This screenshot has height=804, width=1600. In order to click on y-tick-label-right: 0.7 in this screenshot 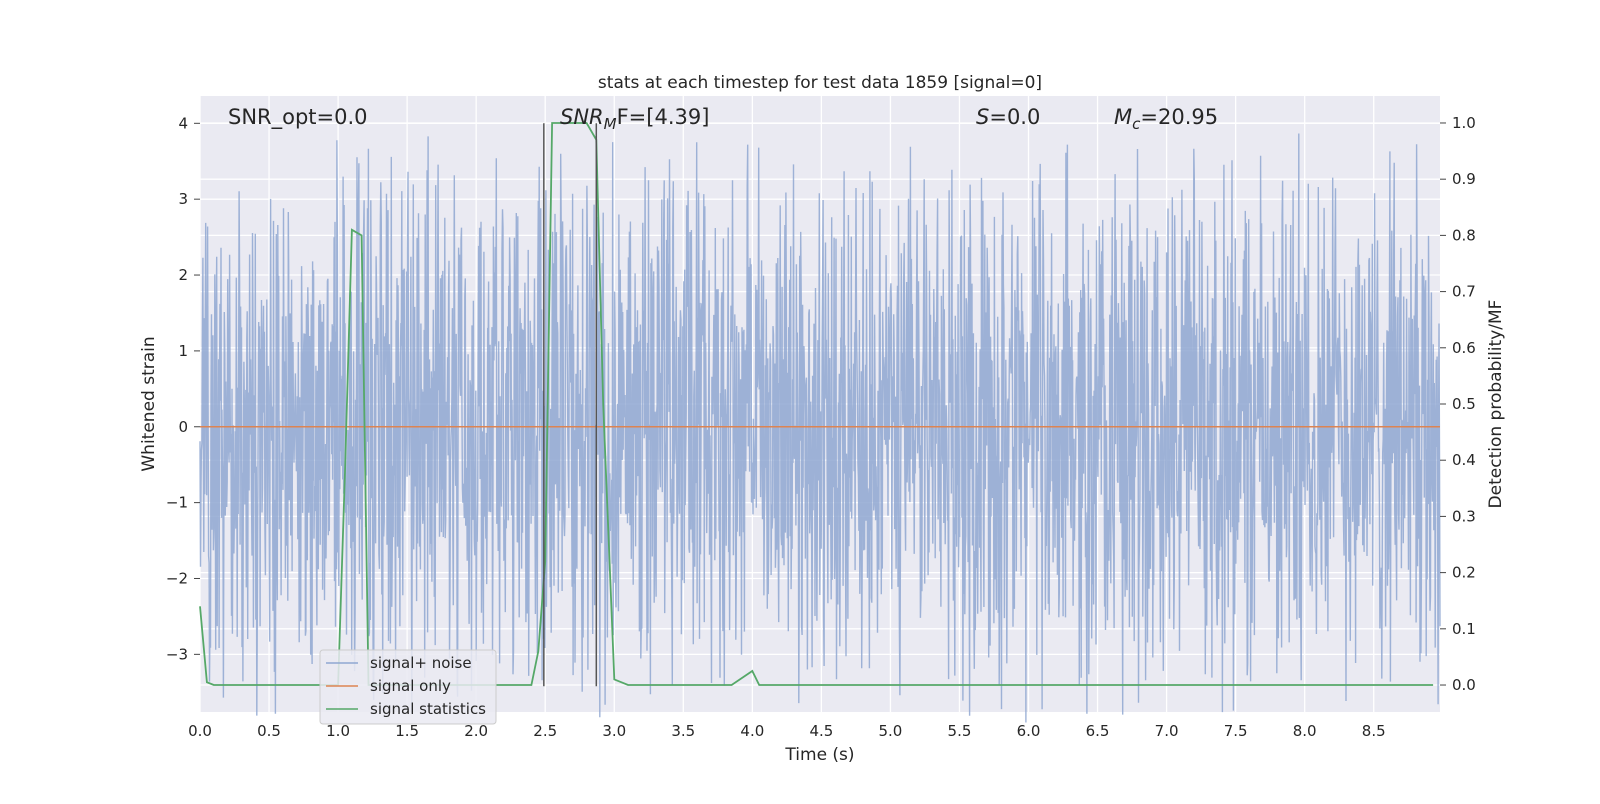, I will do `click(1464, 292)`.